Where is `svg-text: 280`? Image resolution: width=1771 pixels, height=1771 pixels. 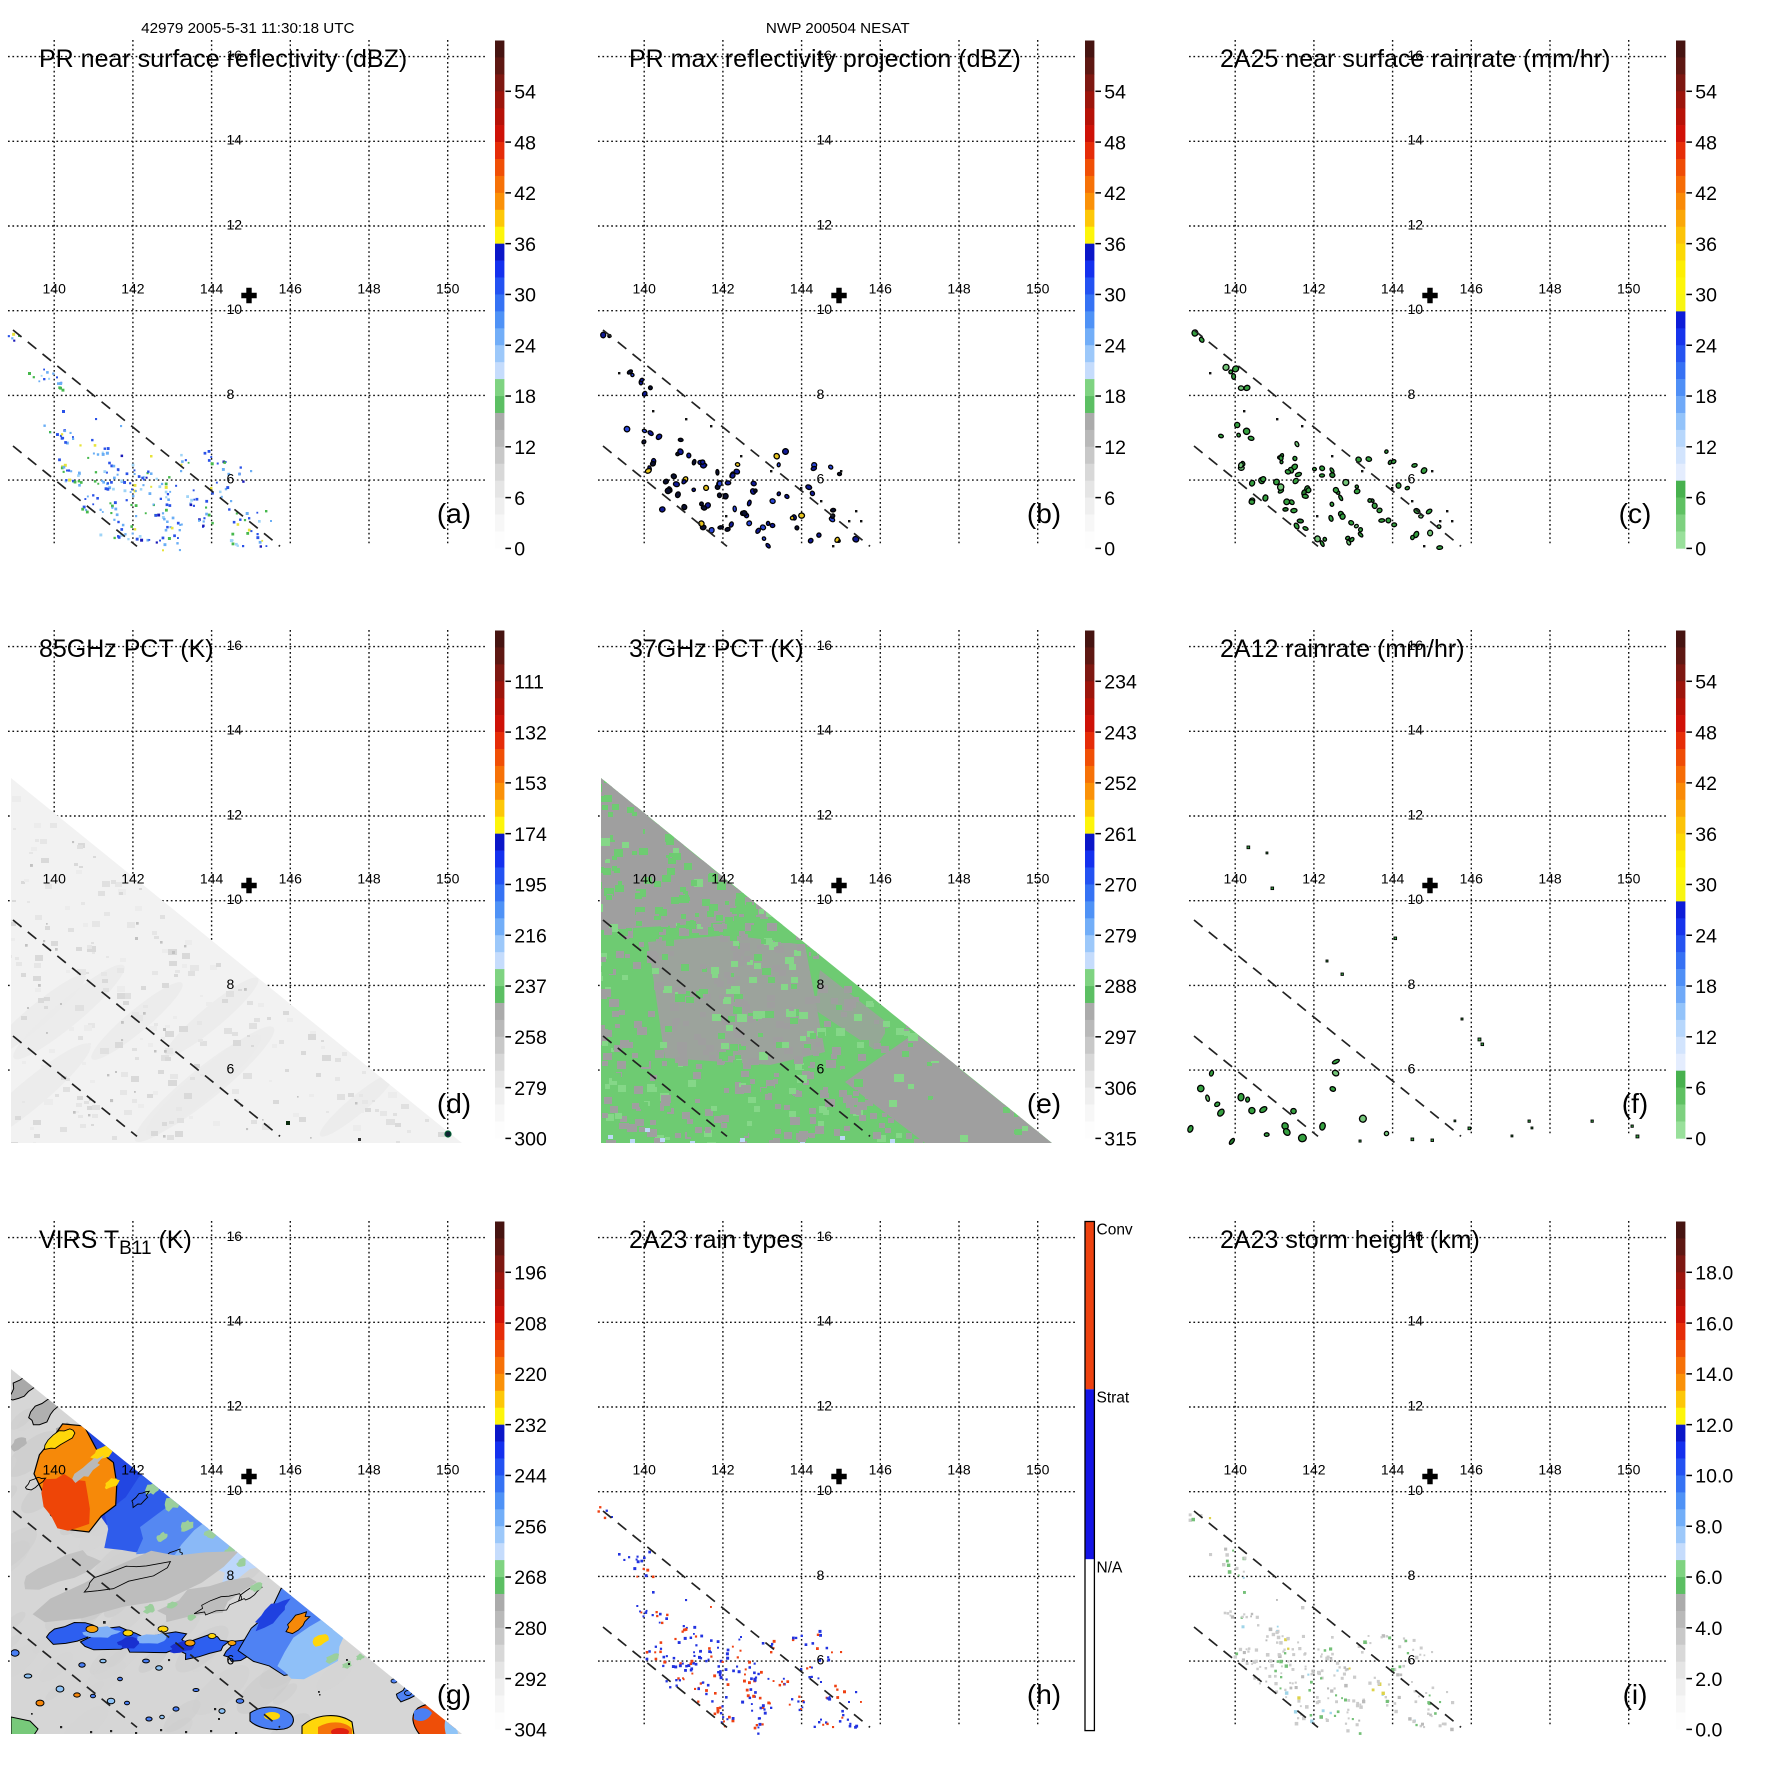
svg-text: 280 is located at coordinates (530, 1629).